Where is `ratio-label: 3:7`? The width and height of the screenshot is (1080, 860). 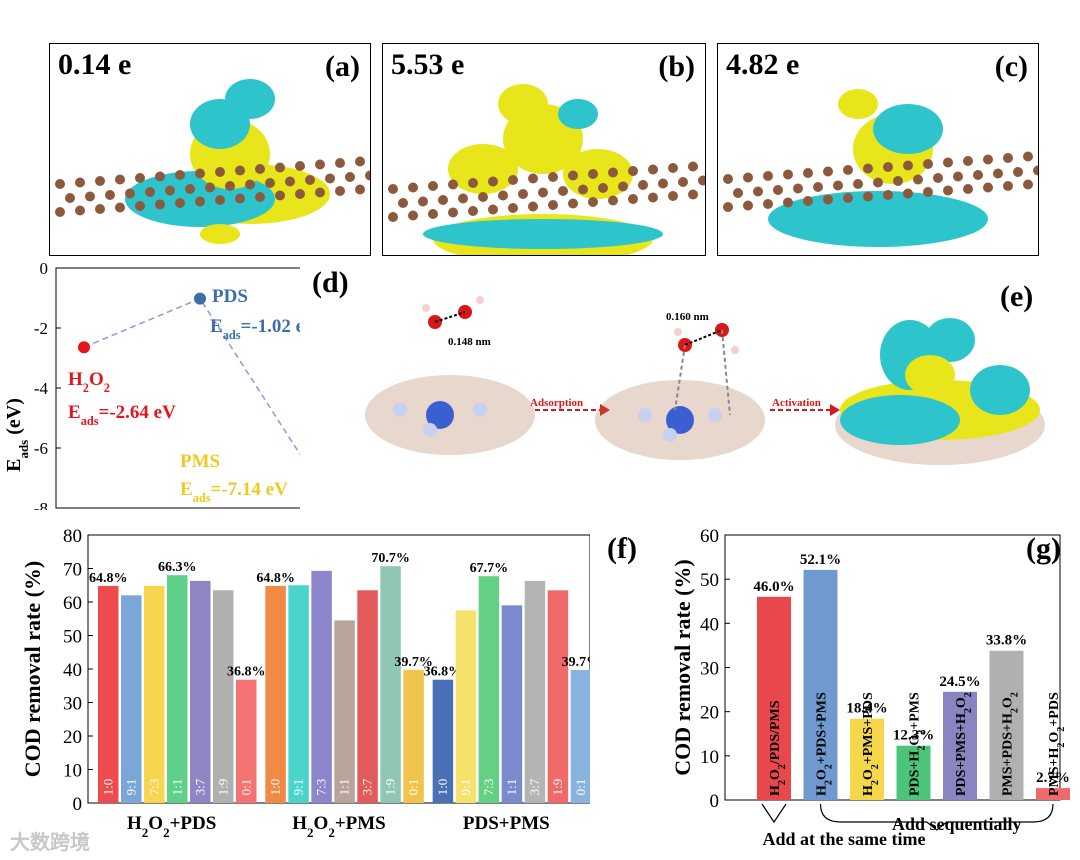 ratio-label: 3:7 is located at coordinates (367, 786).